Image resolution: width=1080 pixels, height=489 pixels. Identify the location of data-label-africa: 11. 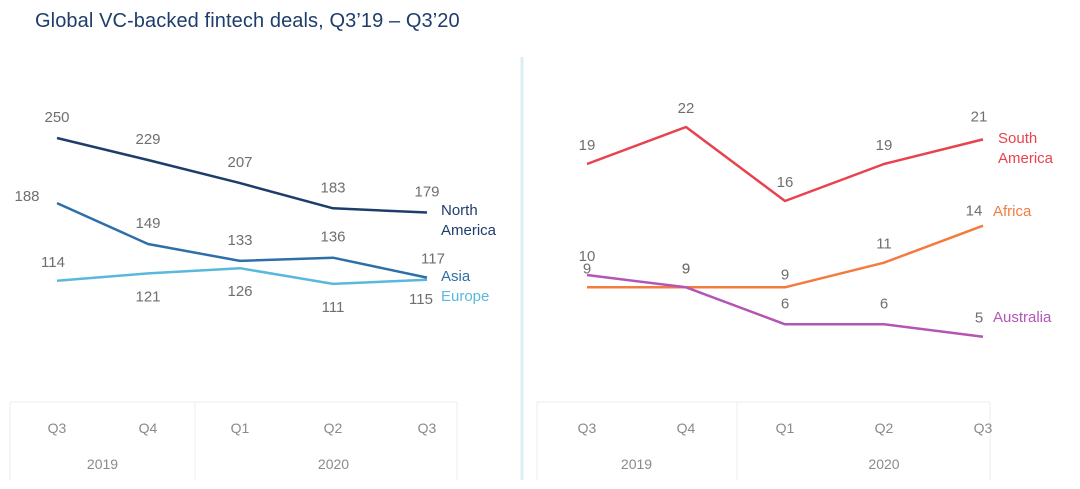
(884, 244).